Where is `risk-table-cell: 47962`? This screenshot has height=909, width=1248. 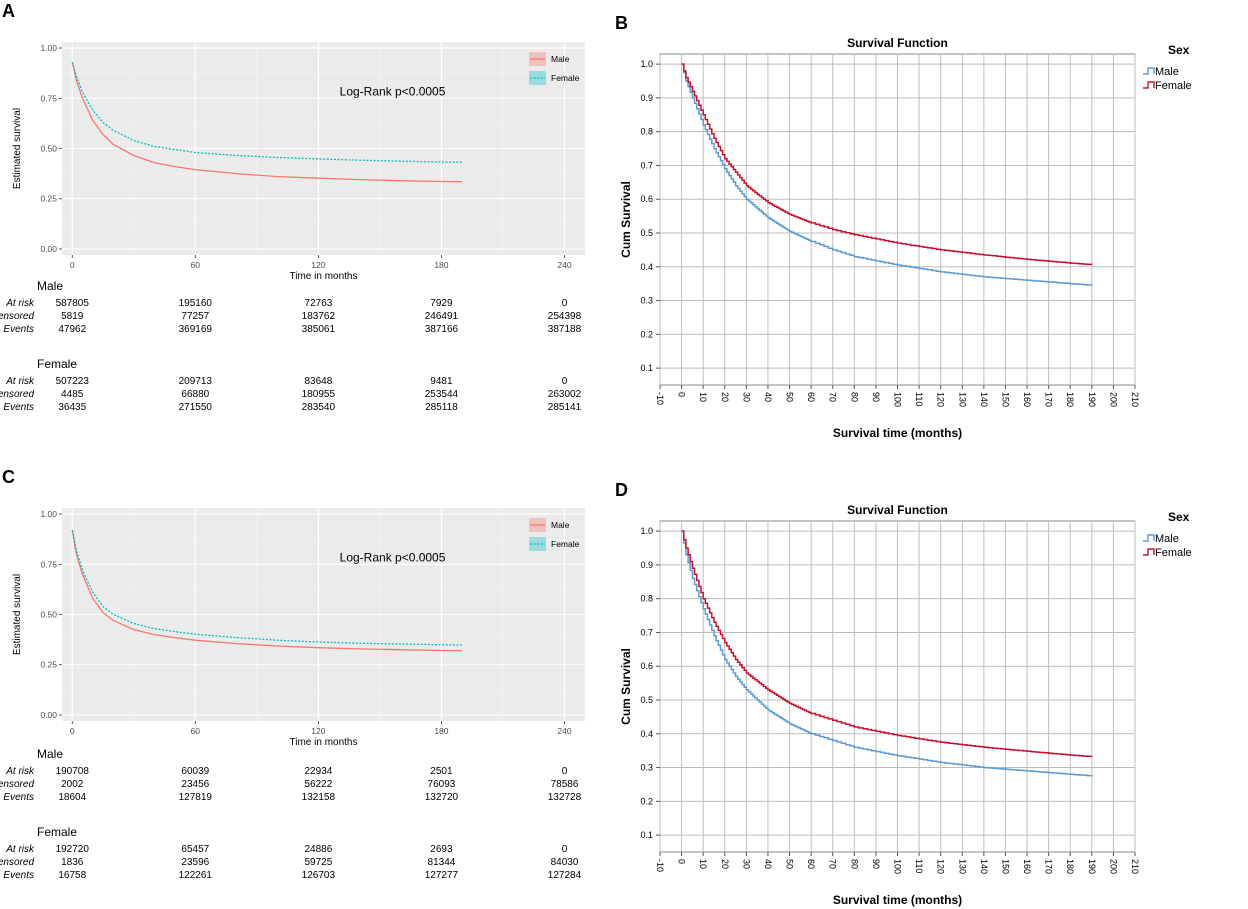 risk-table-cell: 47962 is located at coordinates (72, 329).